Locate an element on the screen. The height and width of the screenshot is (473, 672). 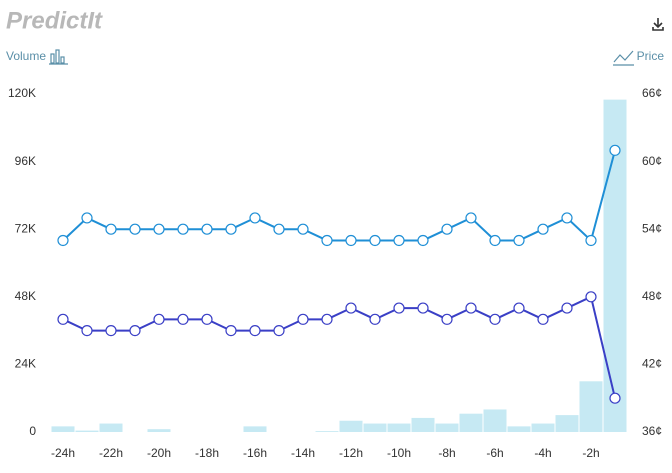
y2-tick-label: 42¢ is located at coordinates (652, 364).